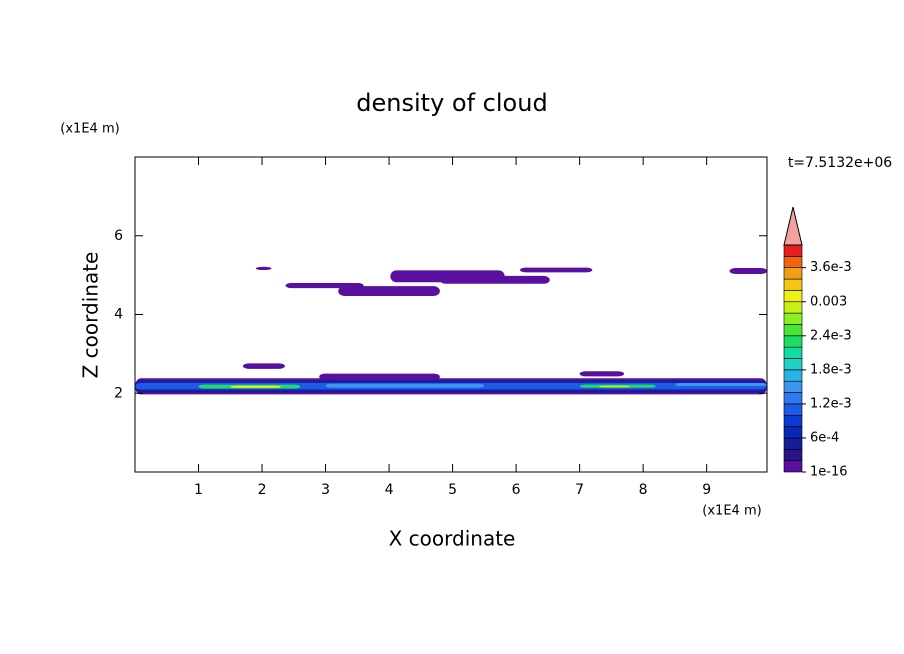  What do you see at coordinates (731, 511) in the screenshot?
I see `x-unit: (x1E4 m)` at bounding box center [731, 511].